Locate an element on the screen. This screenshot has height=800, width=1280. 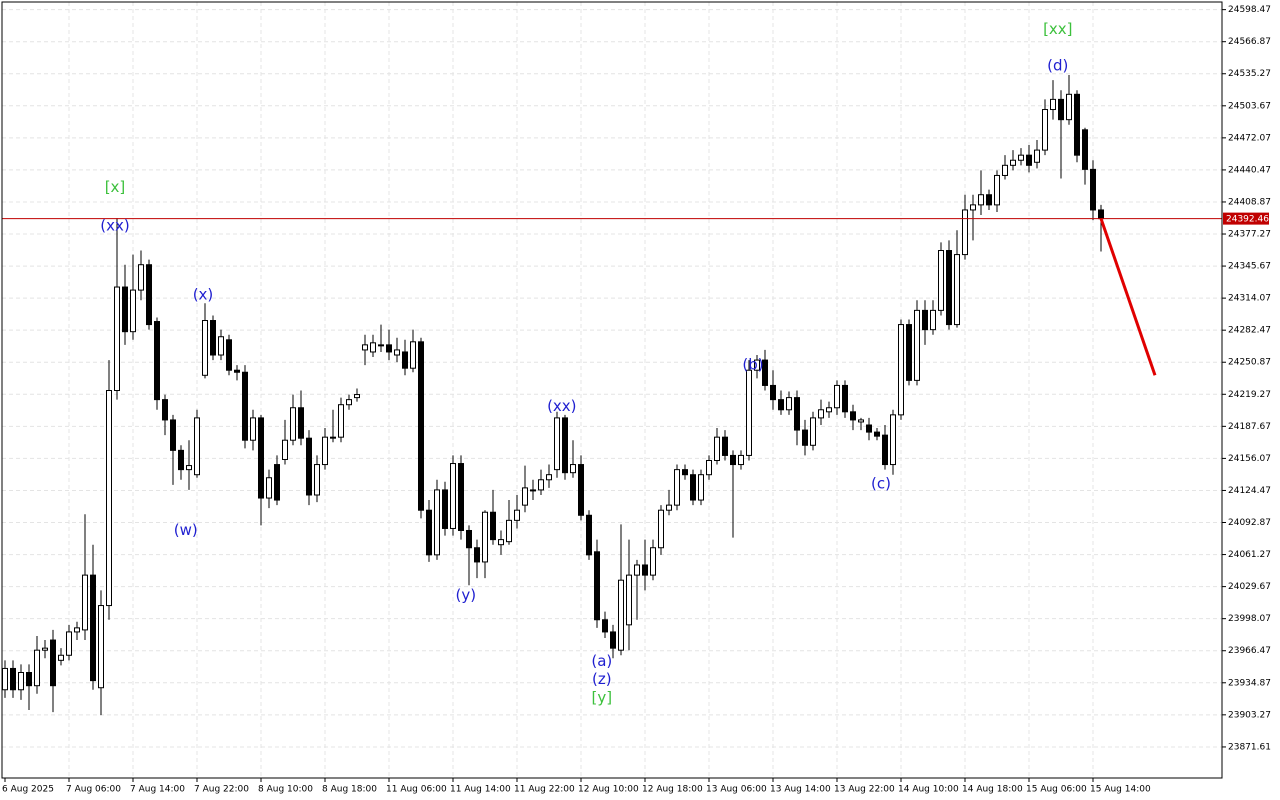
y-tick-label: 24029.67 is located at coordinates (1249, 587).